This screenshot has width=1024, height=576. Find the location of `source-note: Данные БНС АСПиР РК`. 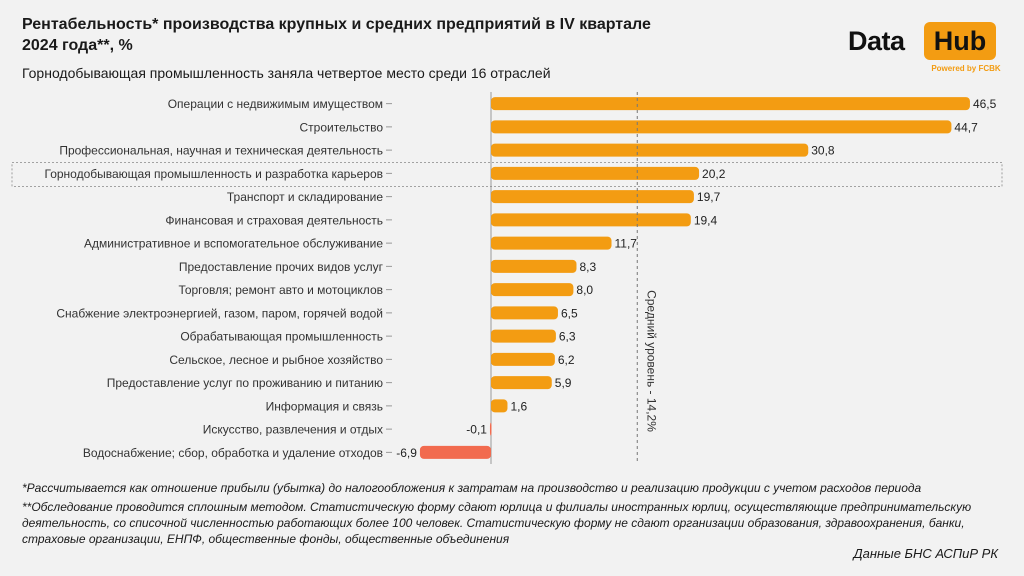

source-note: Данные БНС АСПиР РК is located at coordinates (925, 553).